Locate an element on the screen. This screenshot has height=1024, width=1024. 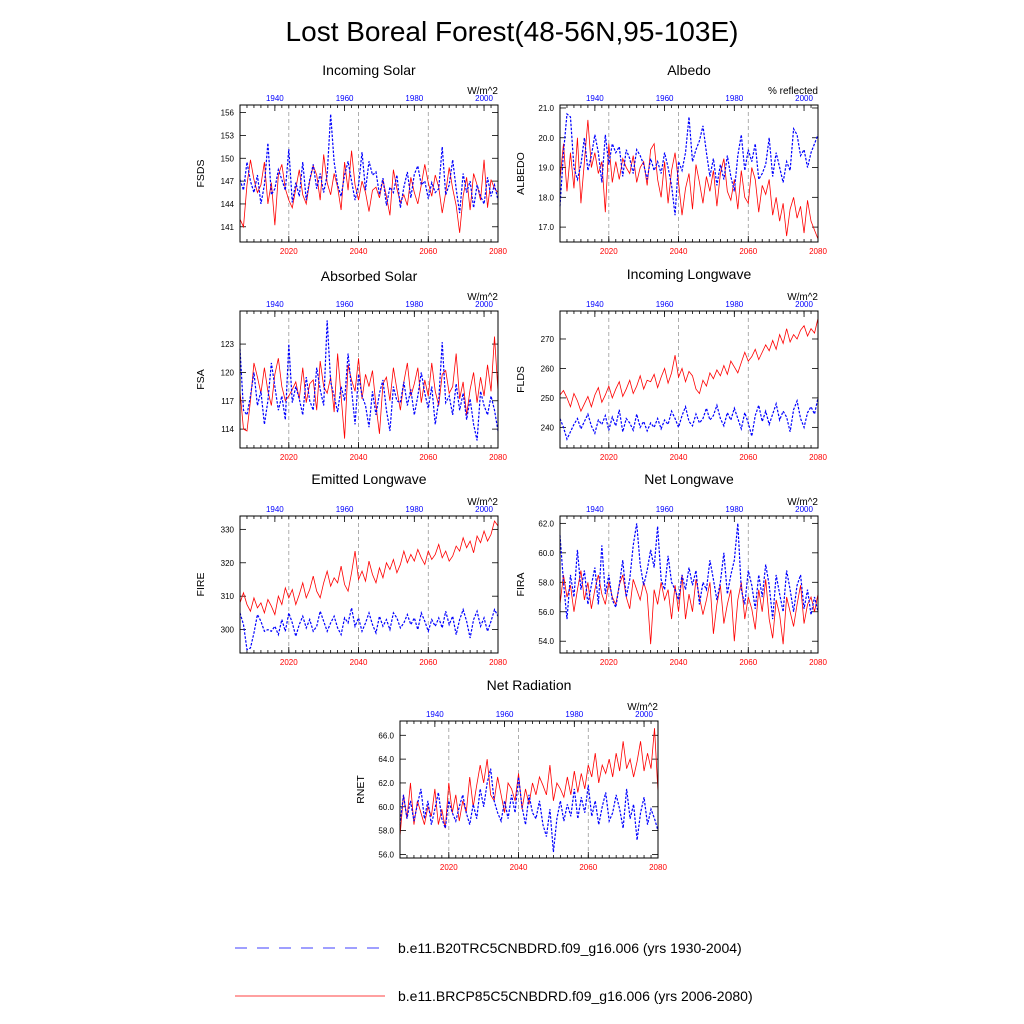
y-tick-label: 250 is located at coordinates (548, 398).